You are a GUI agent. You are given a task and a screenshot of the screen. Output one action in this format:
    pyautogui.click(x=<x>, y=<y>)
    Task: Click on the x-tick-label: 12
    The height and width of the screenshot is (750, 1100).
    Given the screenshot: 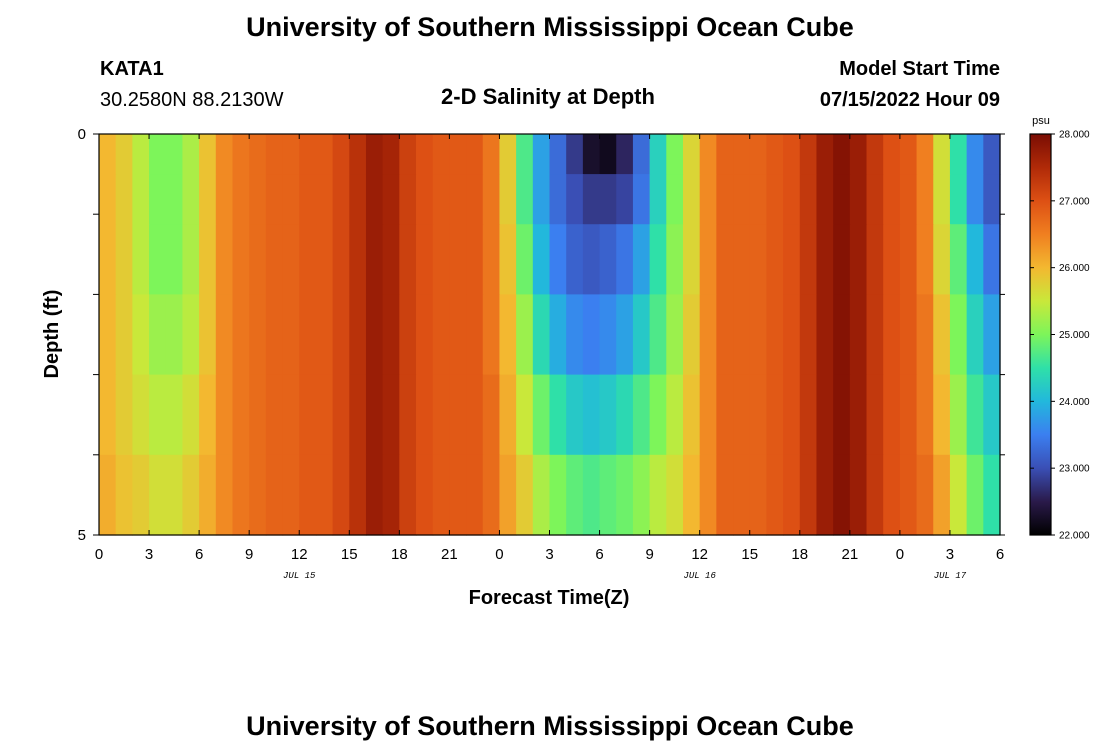 What is the action you would take?
    pyautogui.click(x=699, y=554)
    